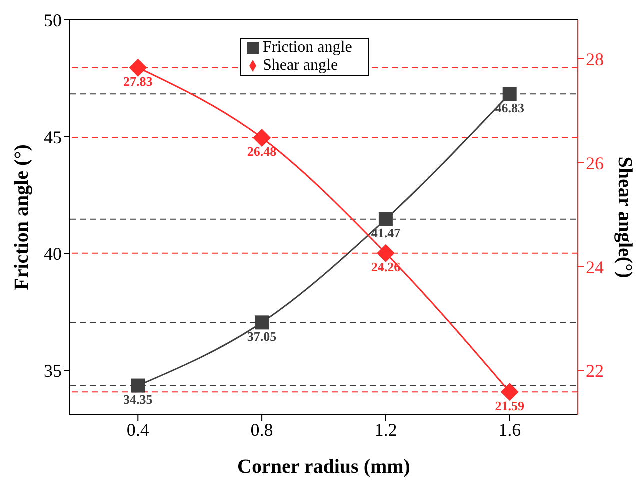  Describe the element at coordinates (386, 430) in the screenshot. I see `x-tick-label: 1.2` at that location.